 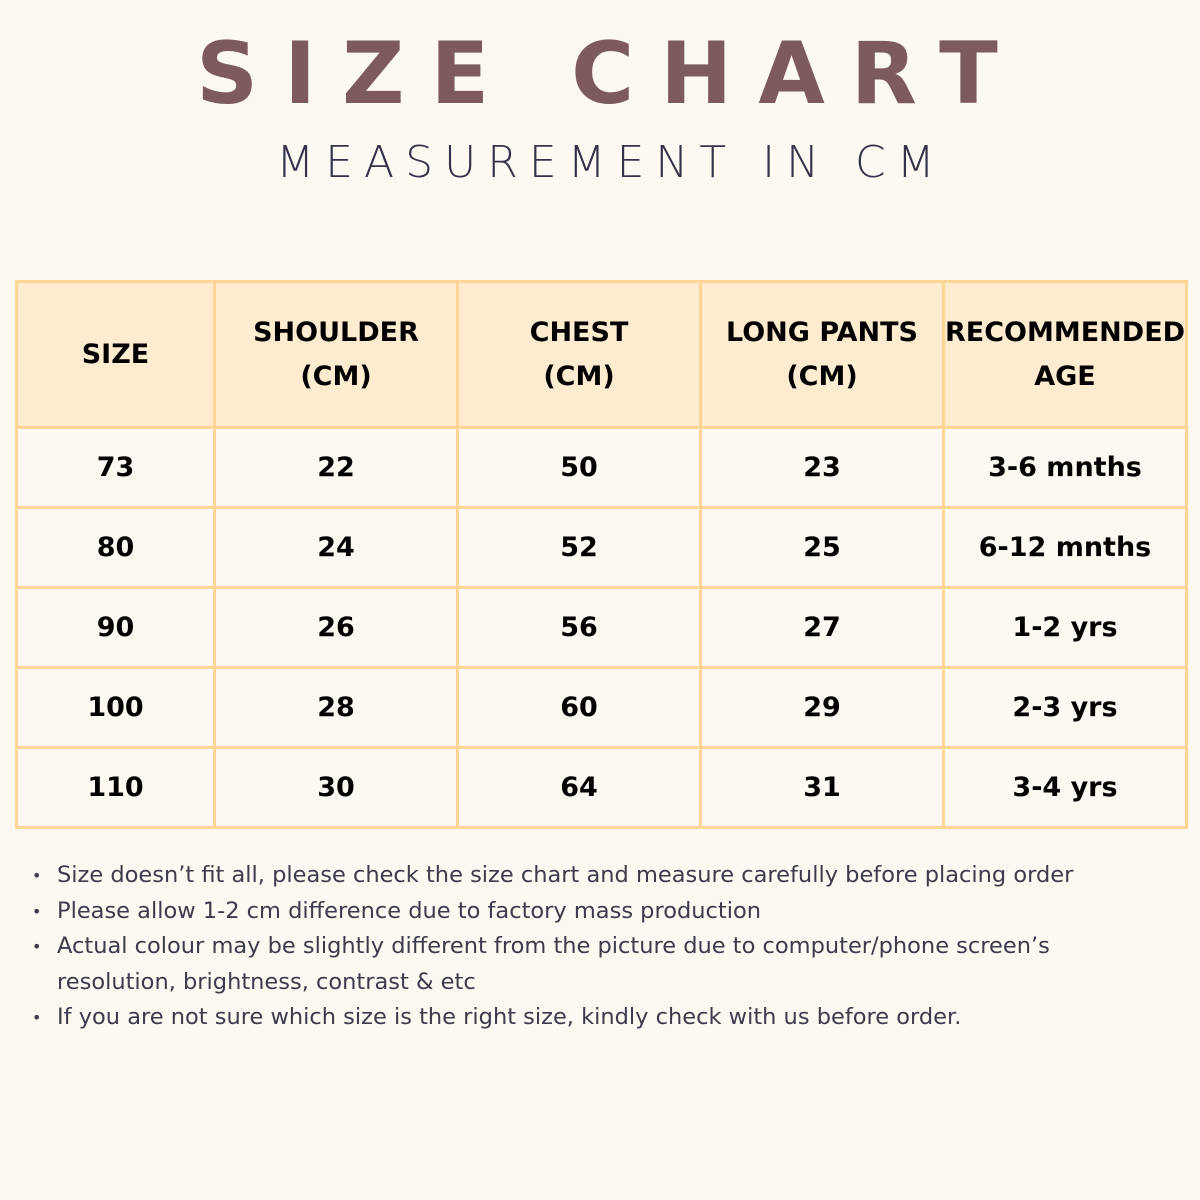 What do you see at coordinates (336, 627) in the screenshot?
I see `table-cell: 26` at bounding box center [336, 627].